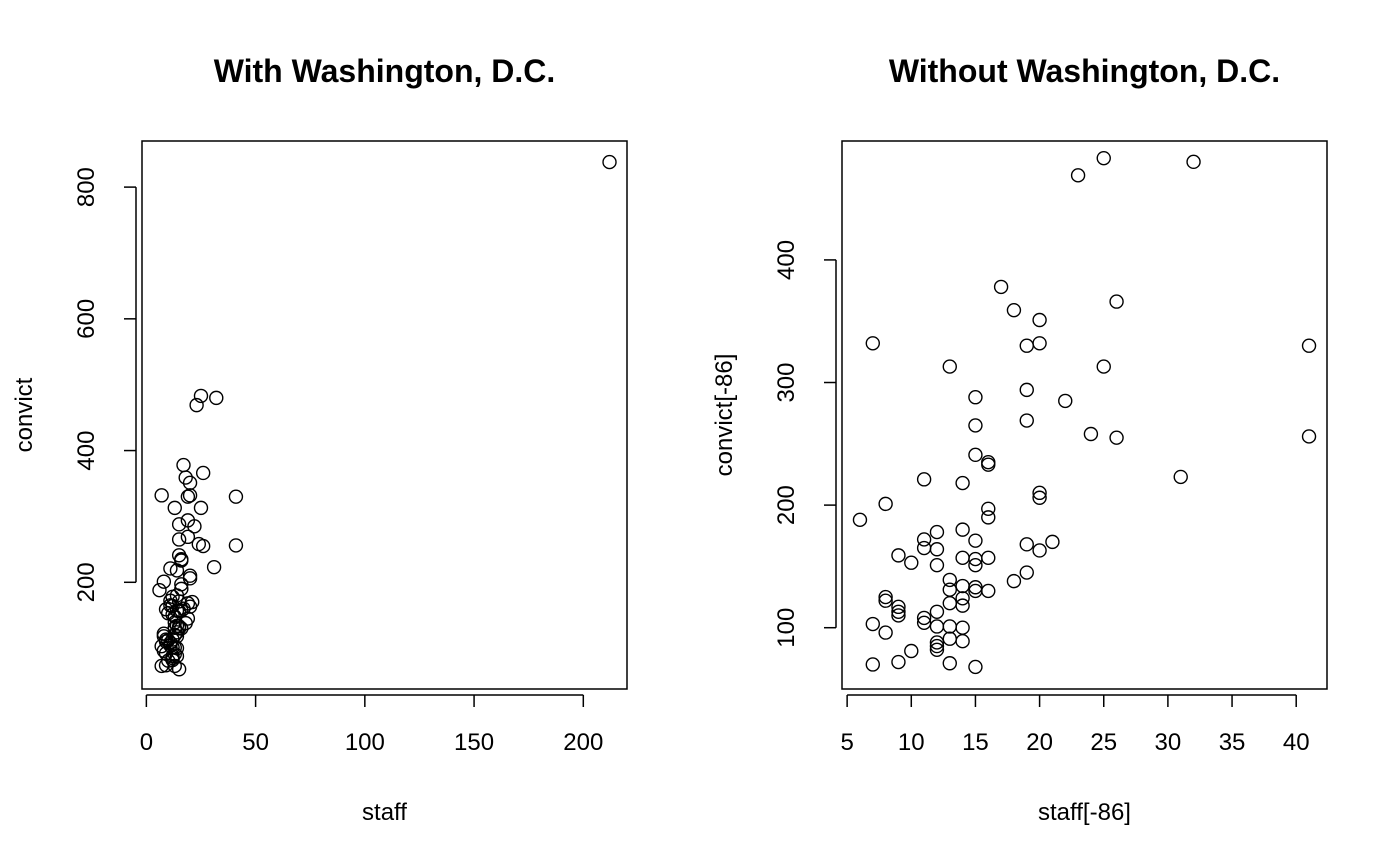 This screenshot has width=1400, height=865. What do you see at coordinates (385, 71) in the screenshot?
I see `chart-title: With Washington, D.C.` at bounding box center [385, 71].